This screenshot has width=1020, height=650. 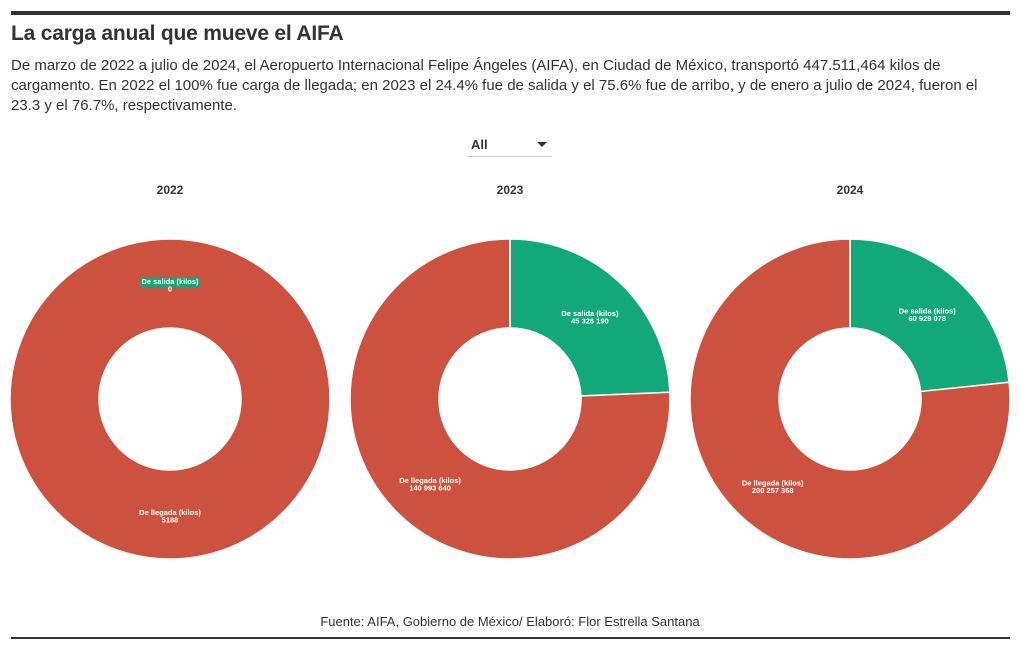 I want to click on data-label-2022-salida-value: 0, so click(x=170, y=289).